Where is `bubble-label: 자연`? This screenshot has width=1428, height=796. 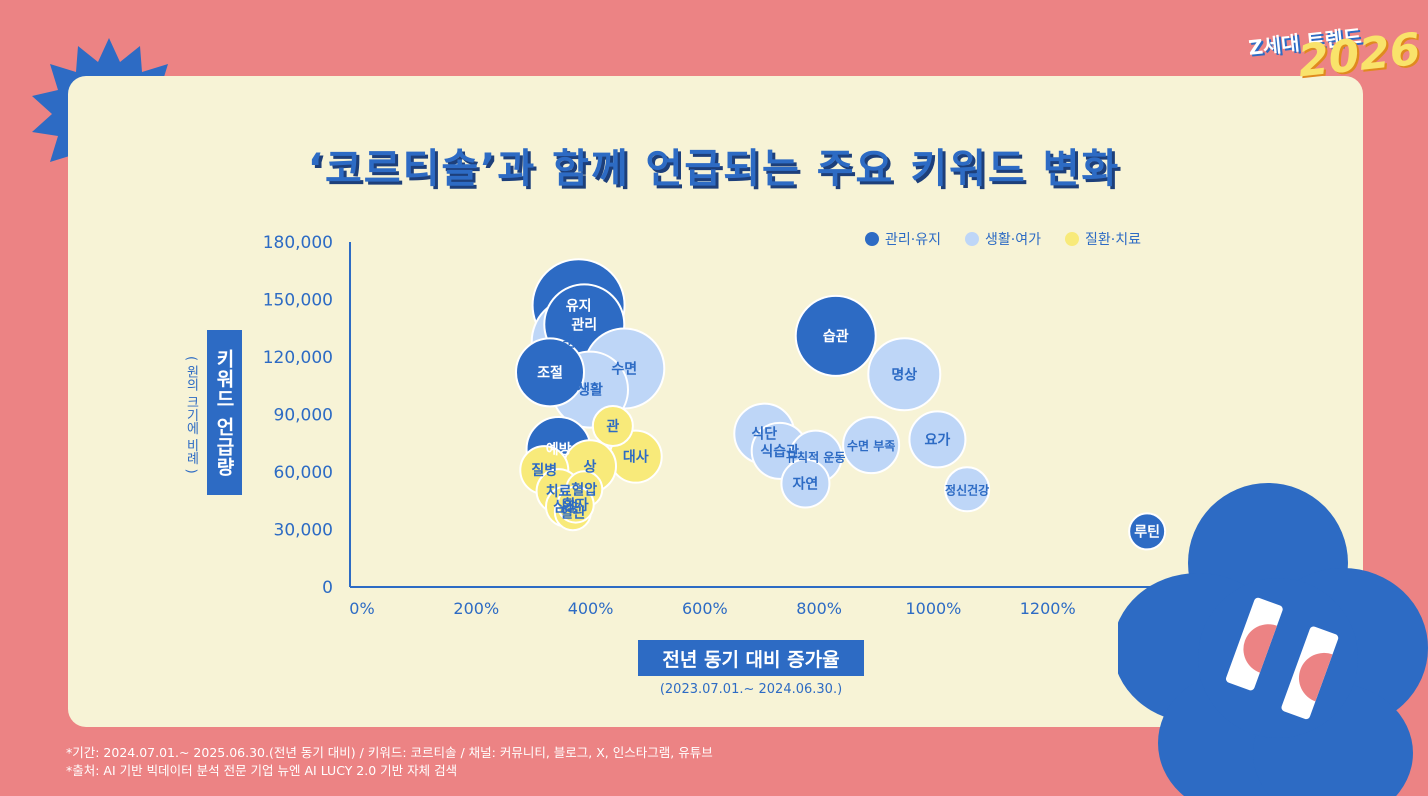 bubble-label: 자연 is located at coordinates (806, 485).